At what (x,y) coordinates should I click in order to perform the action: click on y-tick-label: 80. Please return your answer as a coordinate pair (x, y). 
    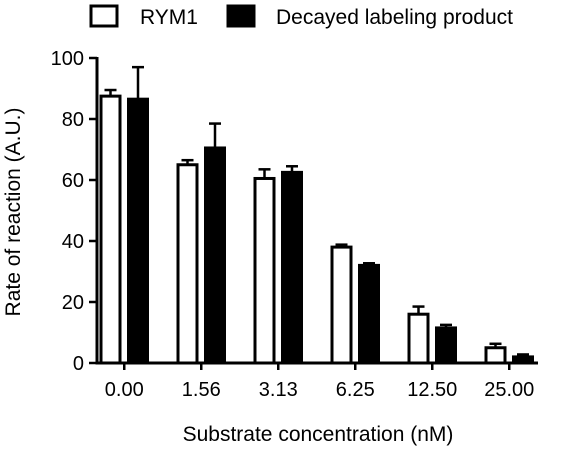
    Looking at the image, I should click on (73, 120).